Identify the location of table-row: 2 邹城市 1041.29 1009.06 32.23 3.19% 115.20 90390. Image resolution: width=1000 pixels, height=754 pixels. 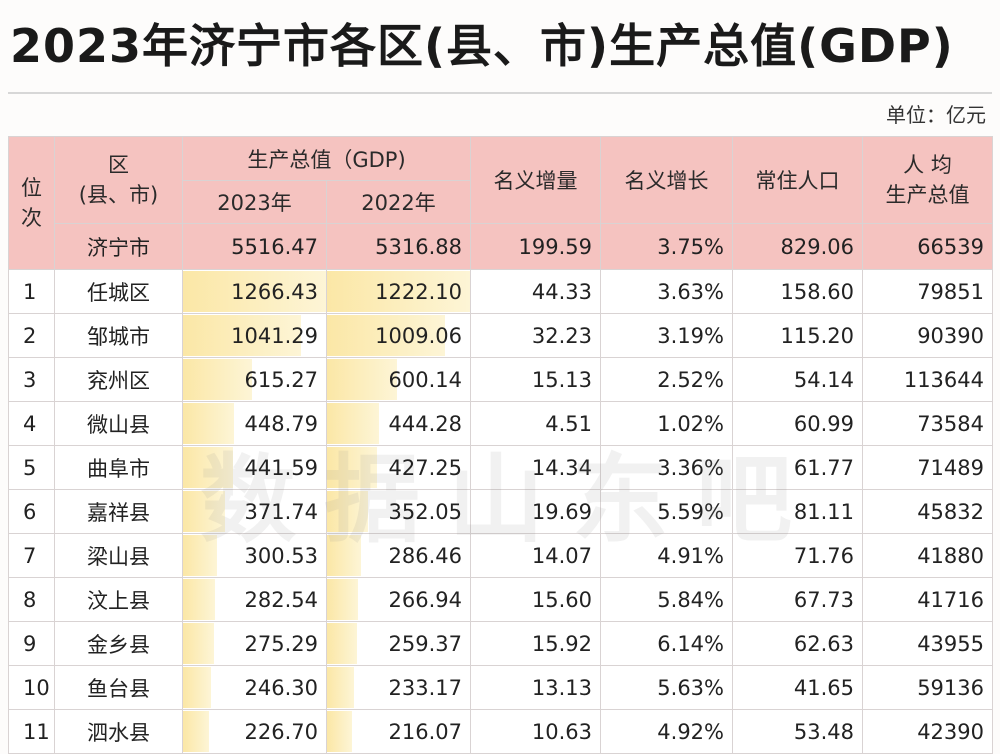
(500, 335).